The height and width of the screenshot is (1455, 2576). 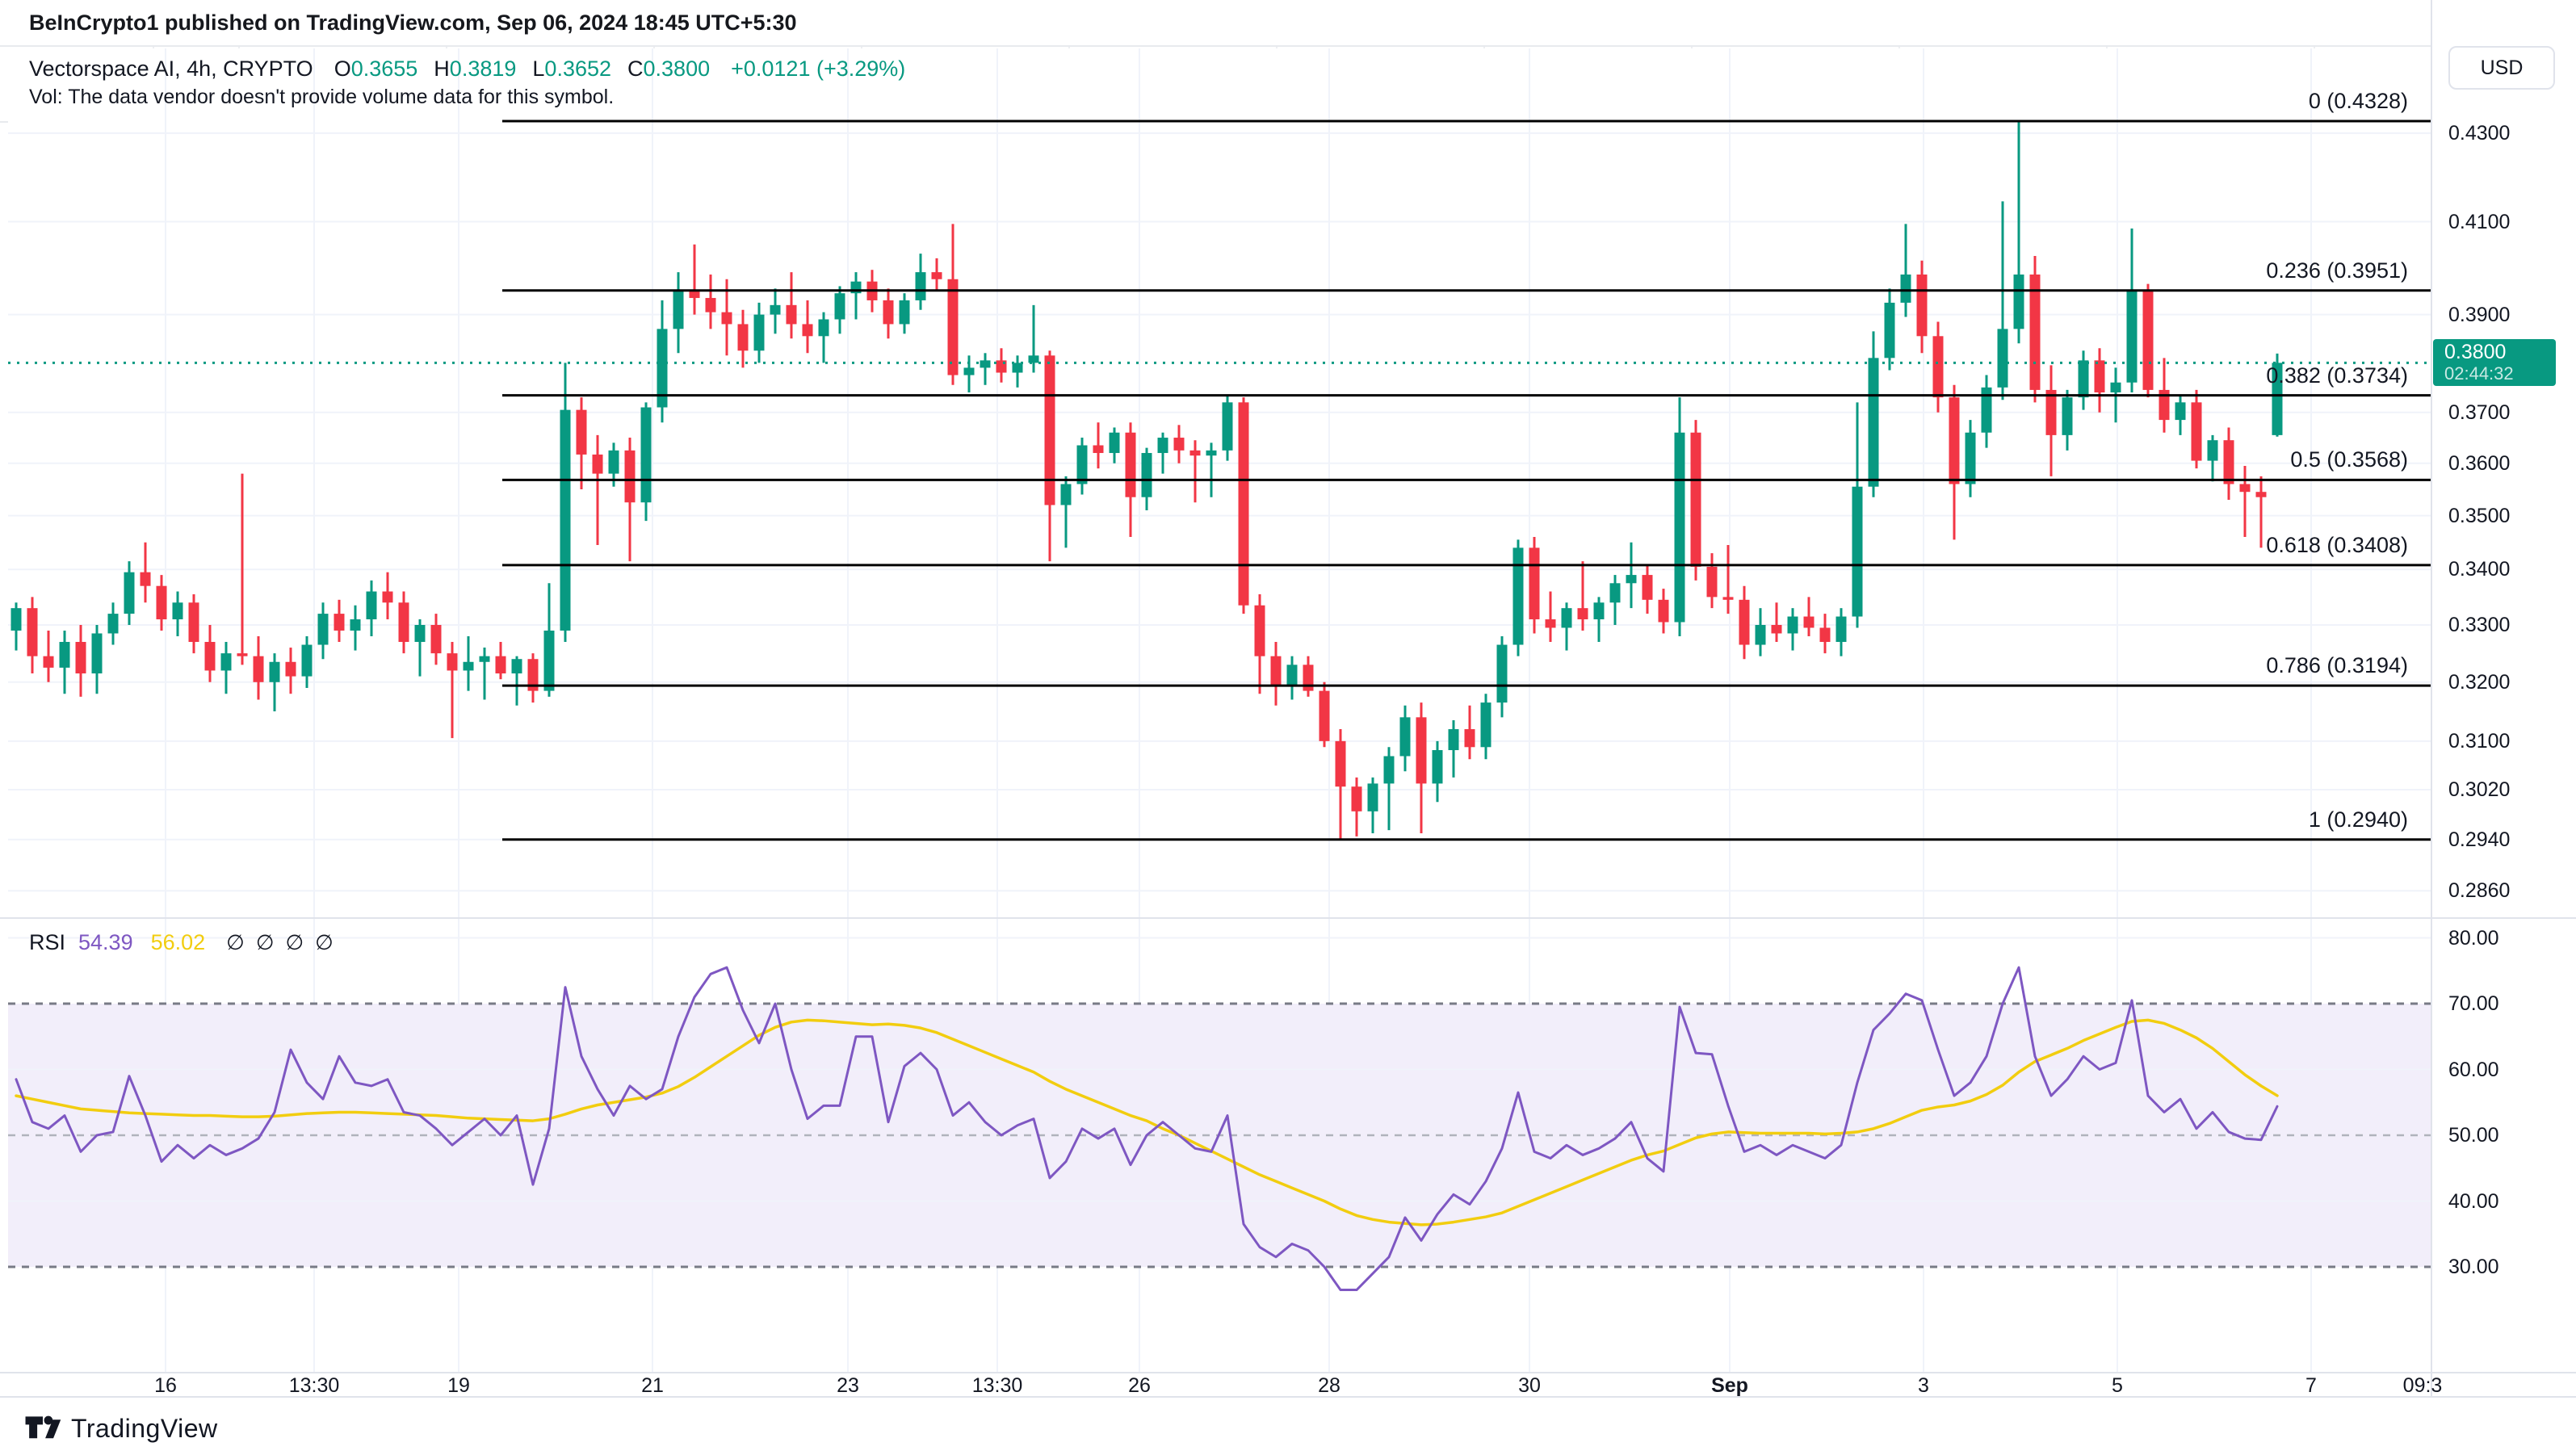 What do you see at coordinates (1288, 1372) in the screenshot?
I see `time-axis-separator` at bounding box center [1288, 1372].